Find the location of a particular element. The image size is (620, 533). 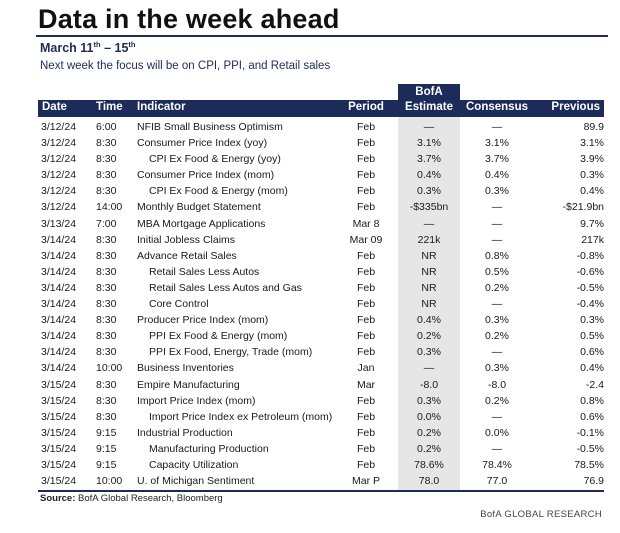

cell-bofa-estimate: 221k is located at coordinates (429, 239).